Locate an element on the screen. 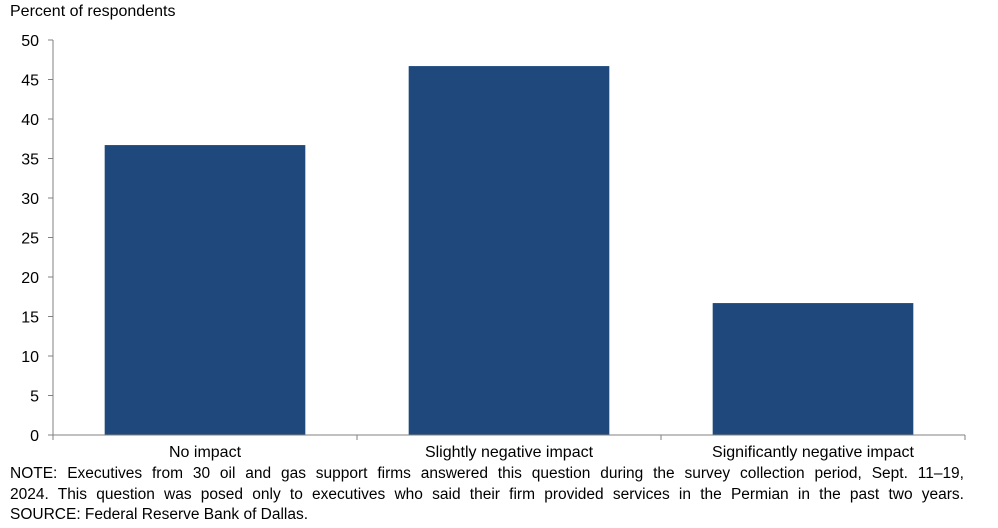 The image size is (998, 528). y-tick-label: 10 is located at coordinates (30, 357).